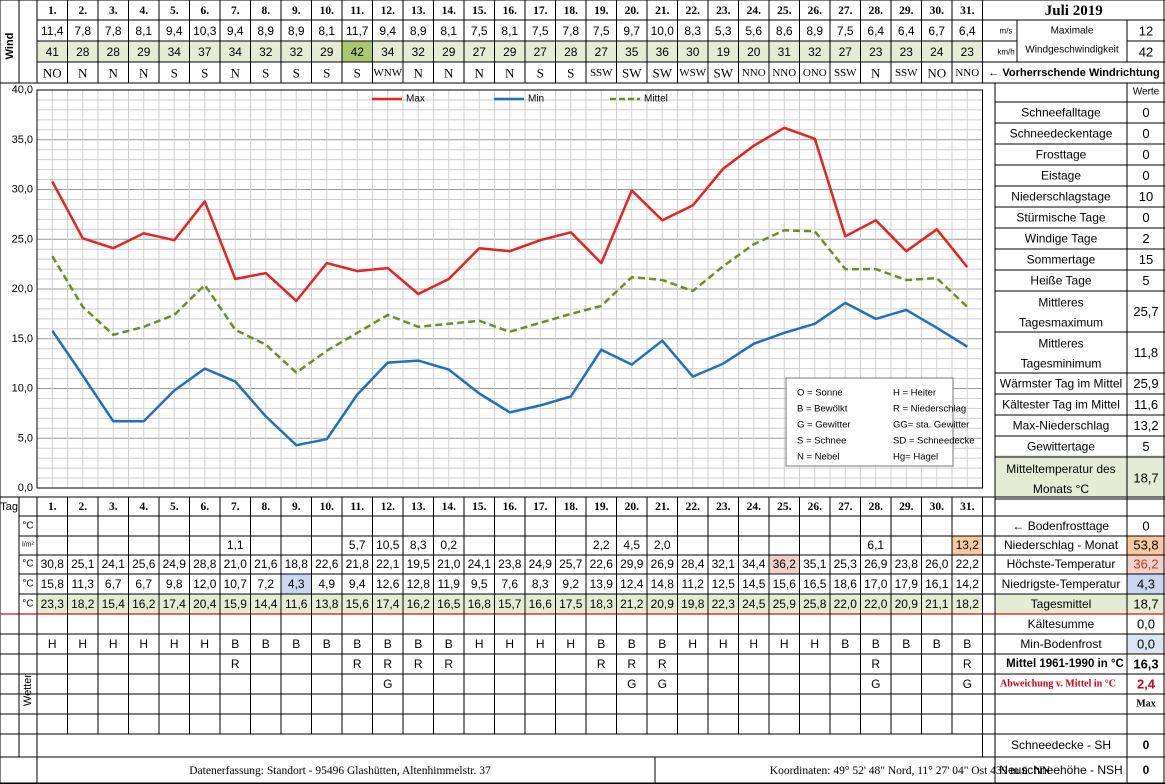 The width and height of the screenshot is (1165, 784). I want to click on y-tick-label: 20,0, so click(22, 289).